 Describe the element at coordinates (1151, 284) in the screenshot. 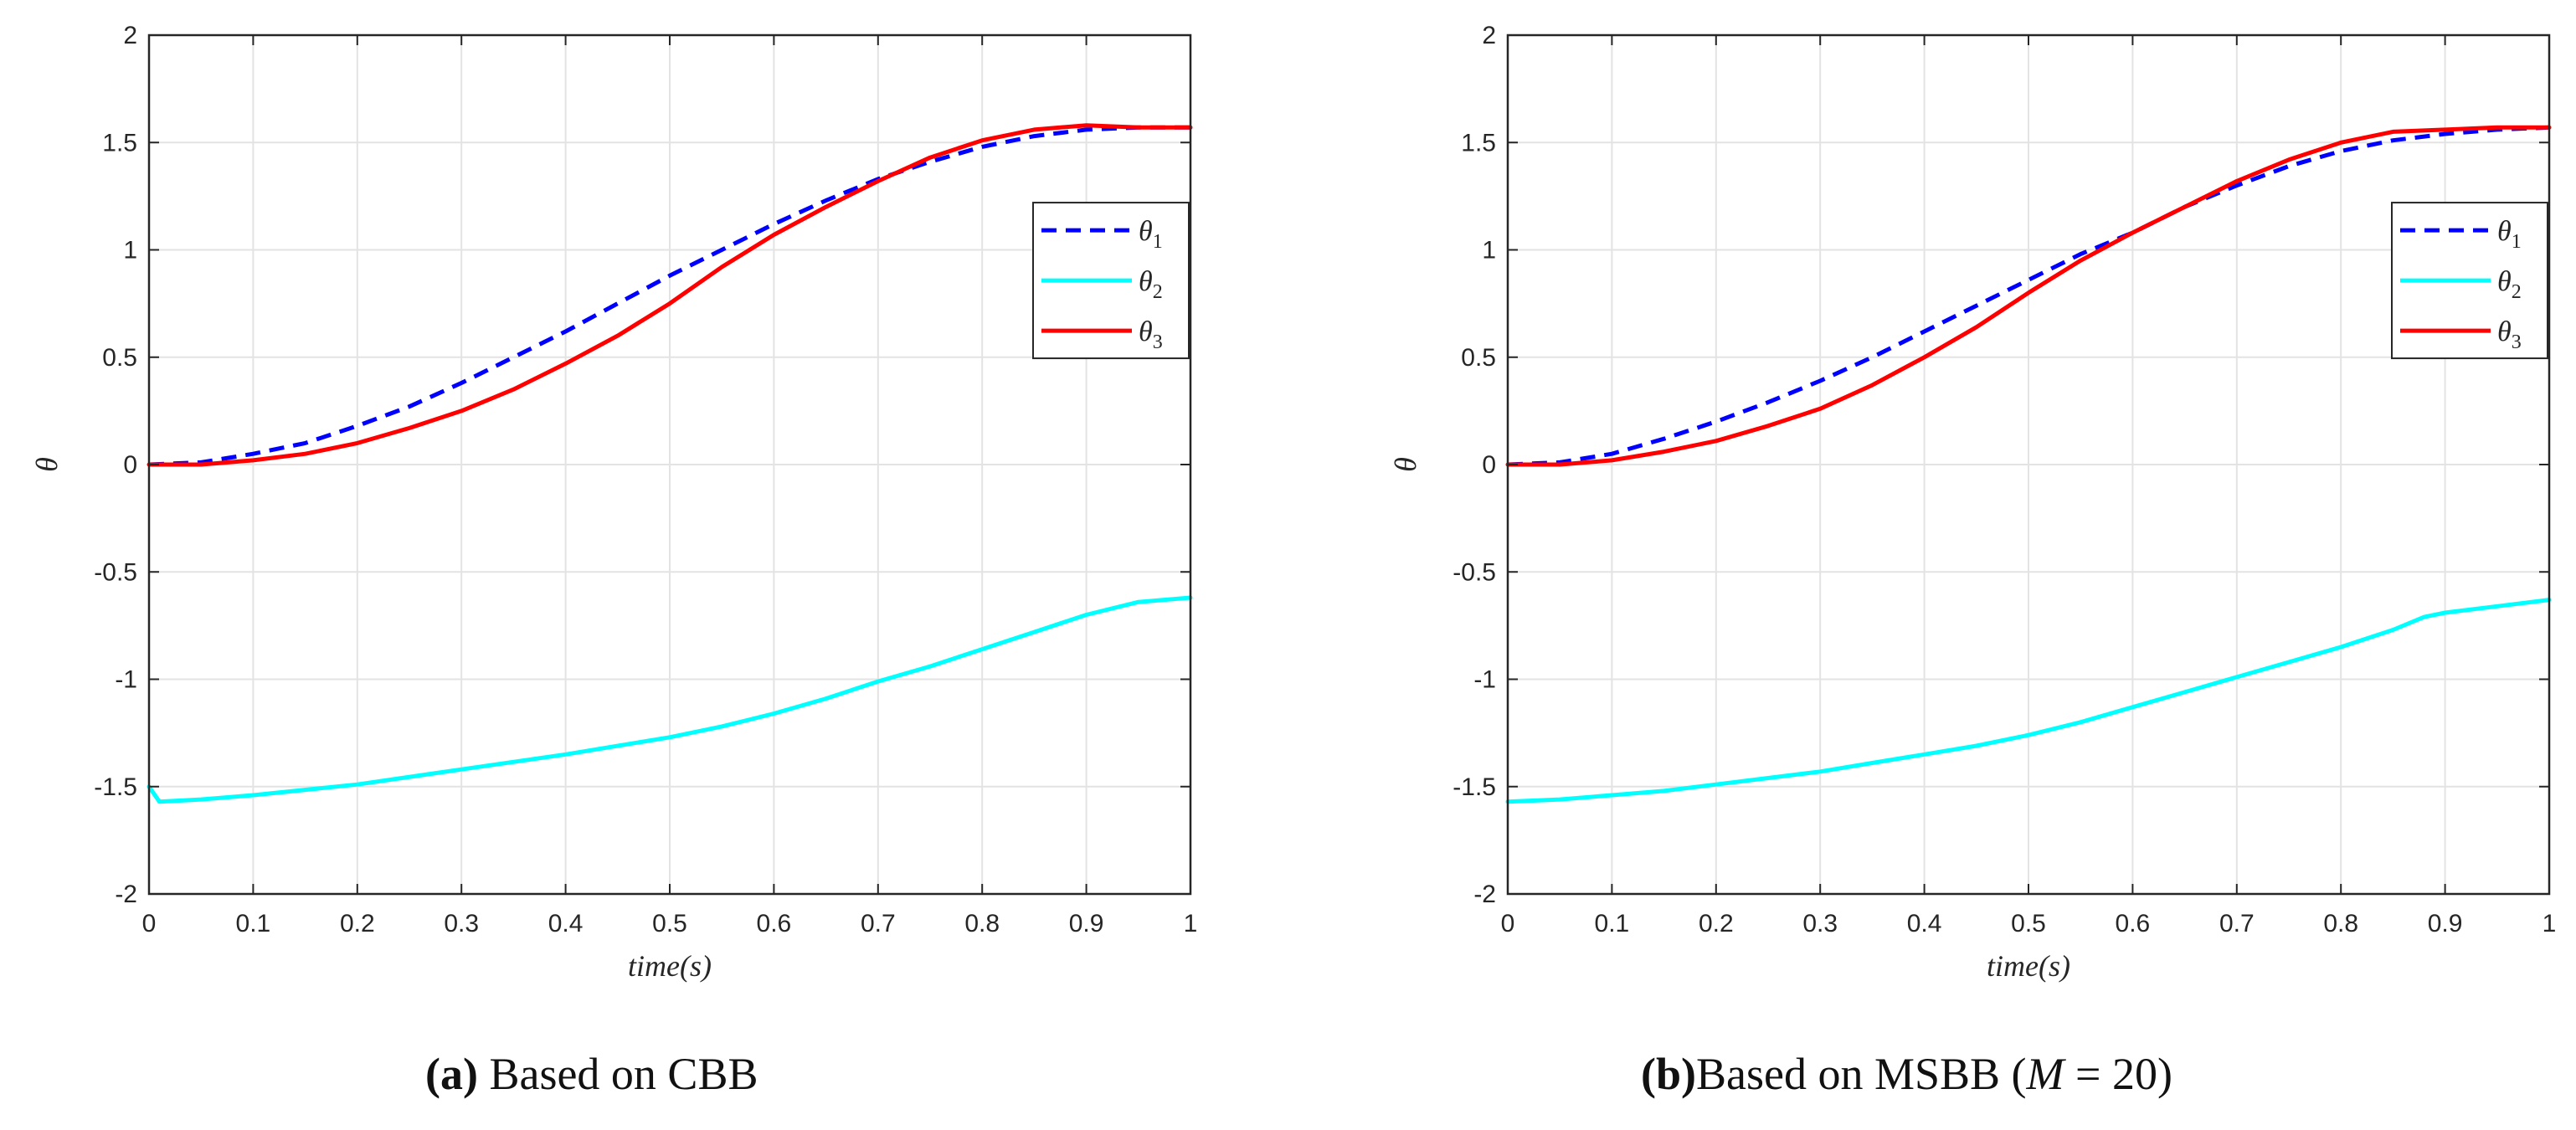

I see `legend-label-θ2: θ2` at that location.